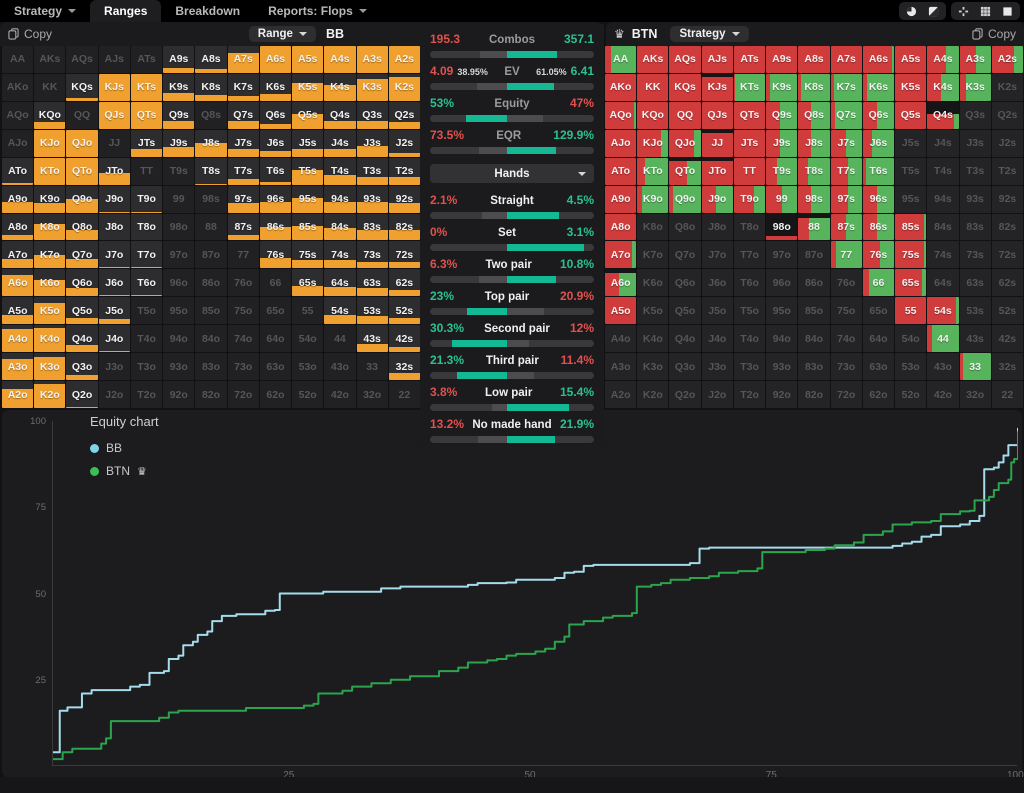  I want to click on hand-cell-bb-J5s: J5s, so click(308, 143).